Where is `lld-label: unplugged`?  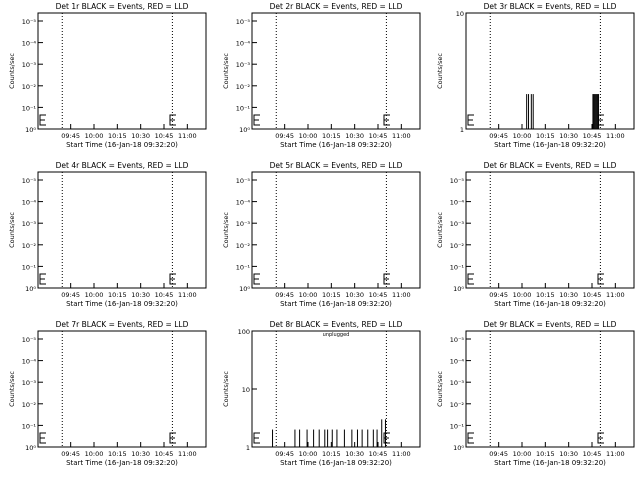
lld-label: unplugged is located at coordinates (336, 335).